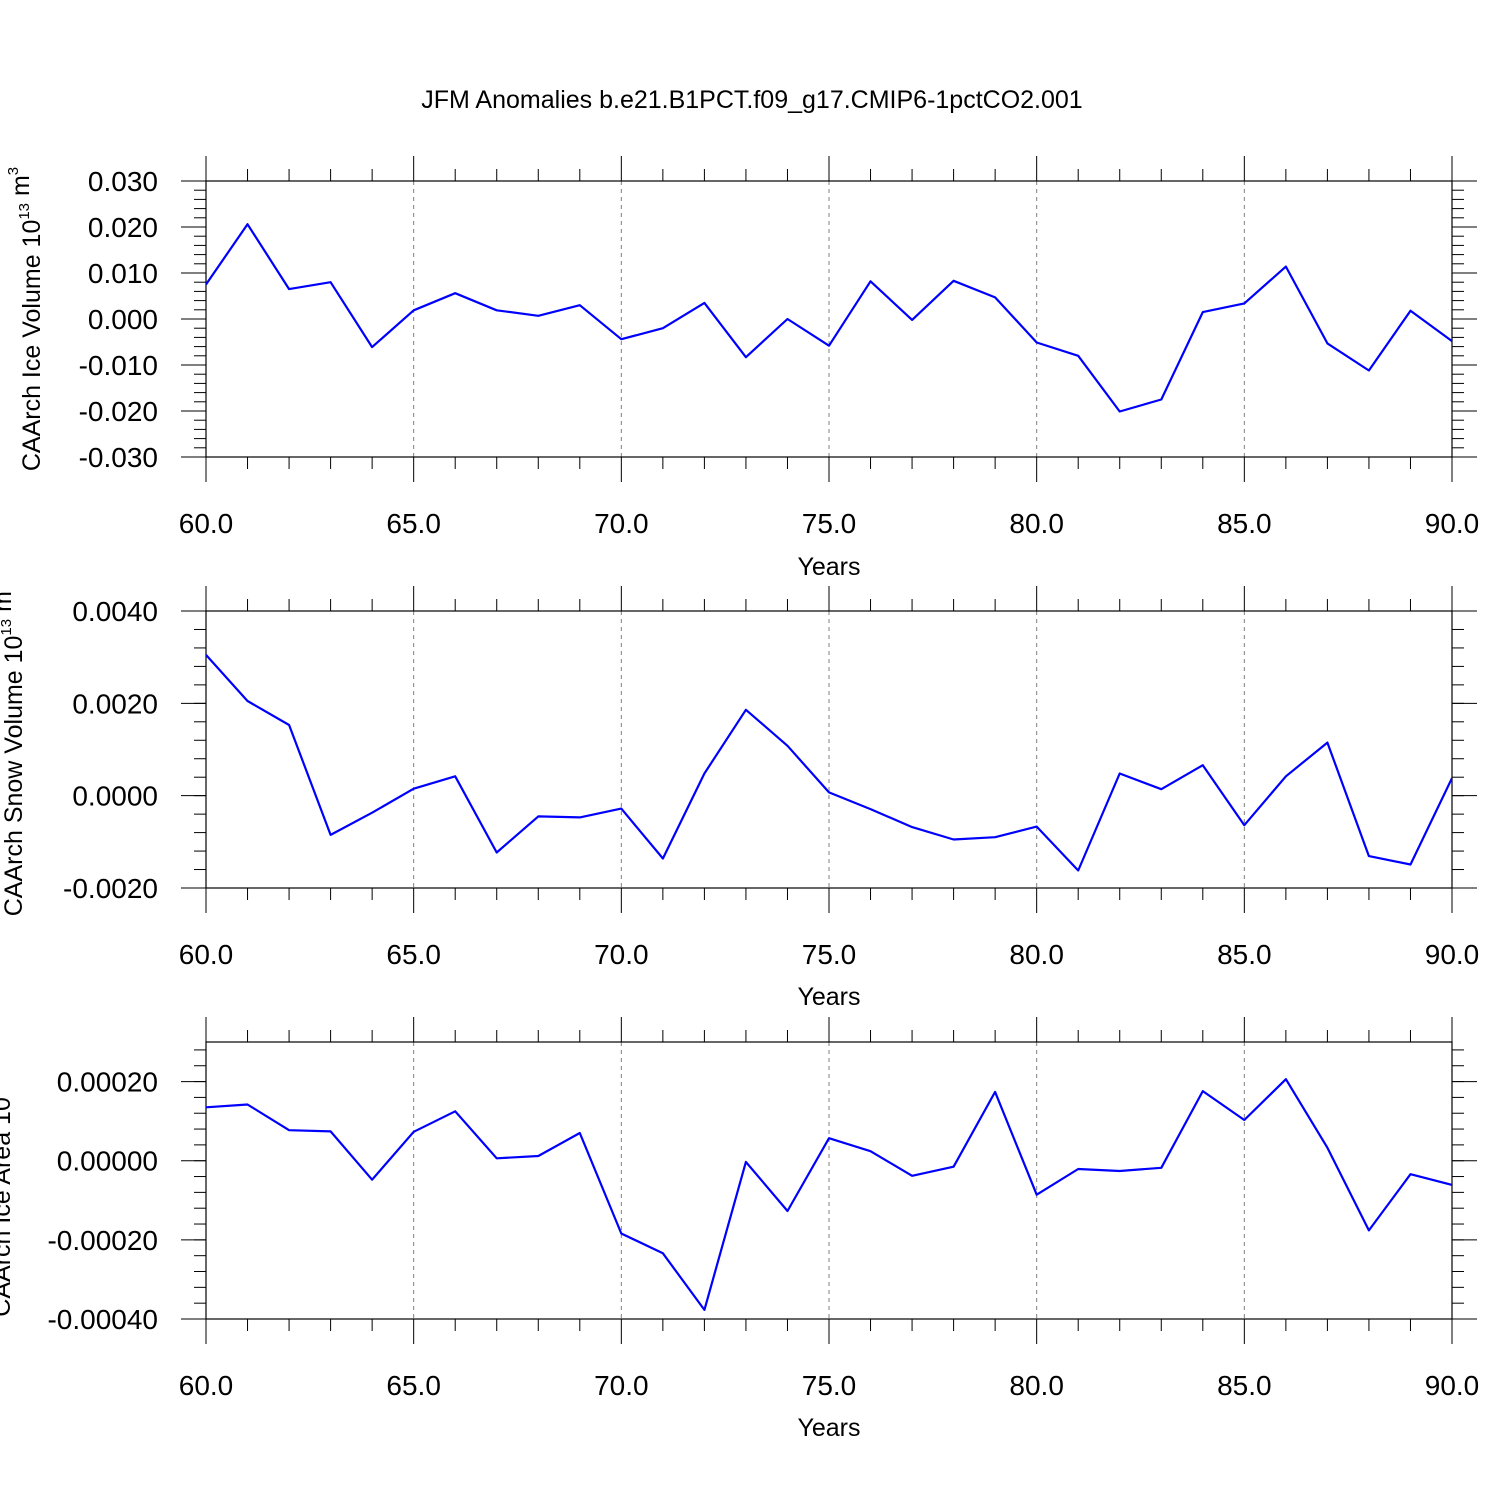 Image resolution: width=1500 pixels, height=1500 pixels. I want to click on y-tick-label: -0.00020, so click(102, 1240).